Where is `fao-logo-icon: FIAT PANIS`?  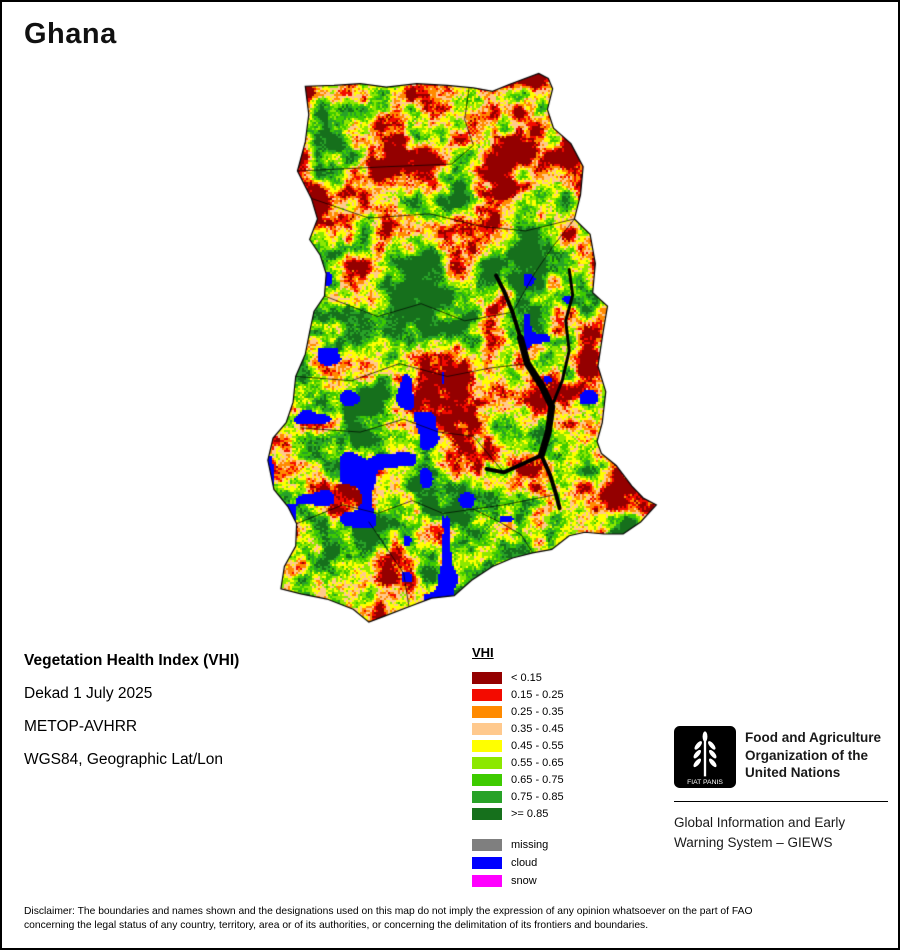 fao-logo-icon: FIAT PANIS is located at coordinates (705, 757).